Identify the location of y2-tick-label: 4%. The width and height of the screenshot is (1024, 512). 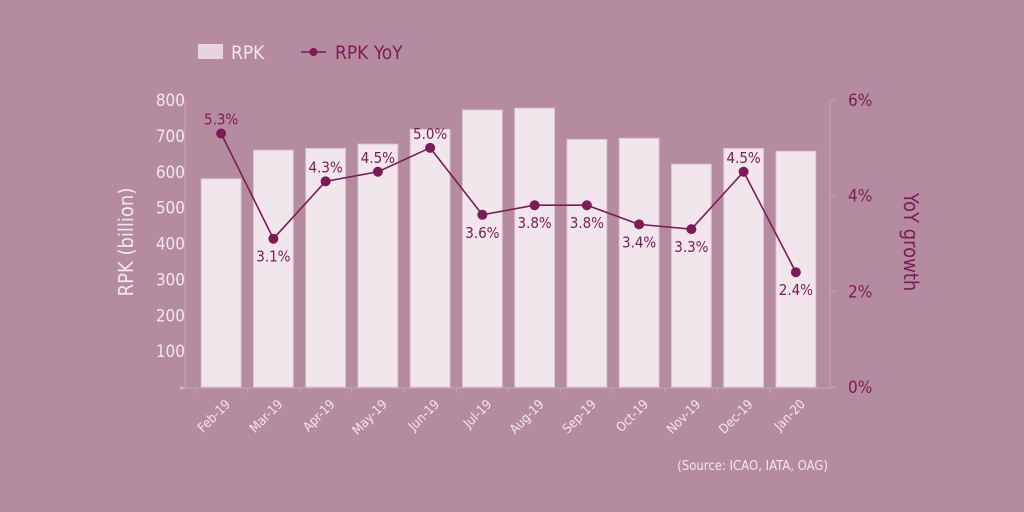
(860, 197).